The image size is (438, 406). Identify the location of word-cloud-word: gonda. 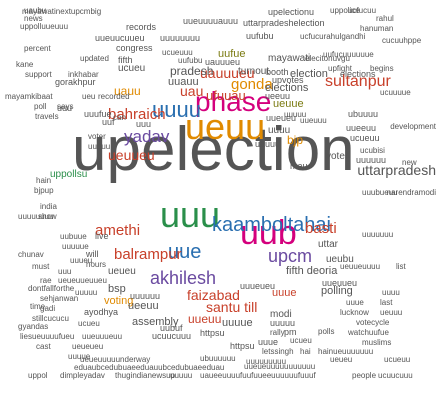
(252, 85).